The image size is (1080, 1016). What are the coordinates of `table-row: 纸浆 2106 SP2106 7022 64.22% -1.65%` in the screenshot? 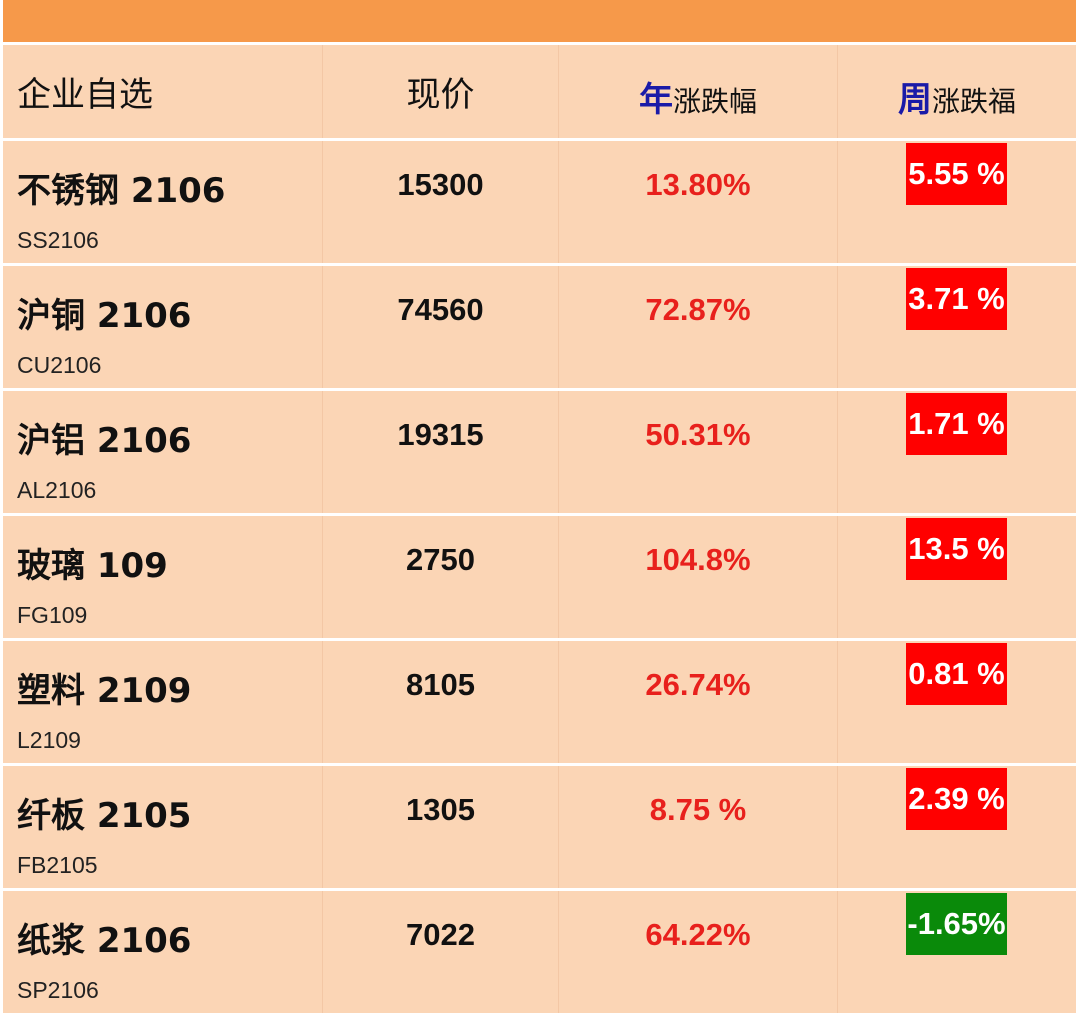 It's located at (539, 952).